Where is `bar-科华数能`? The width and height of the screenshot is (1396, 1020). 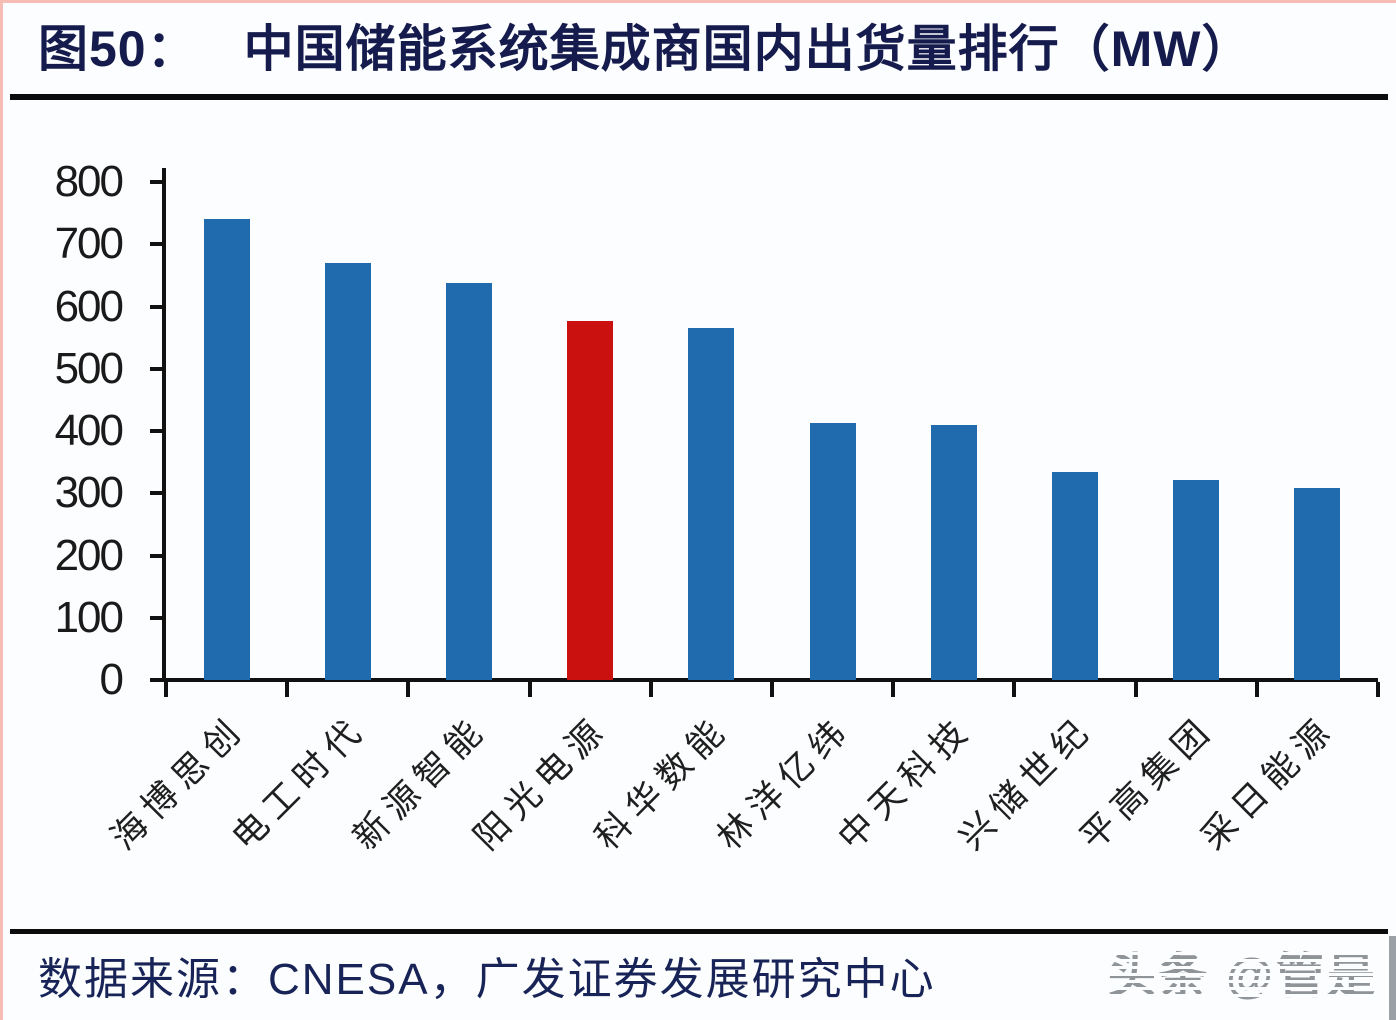 bar-科华数能 is located at coordinates (711, 504).